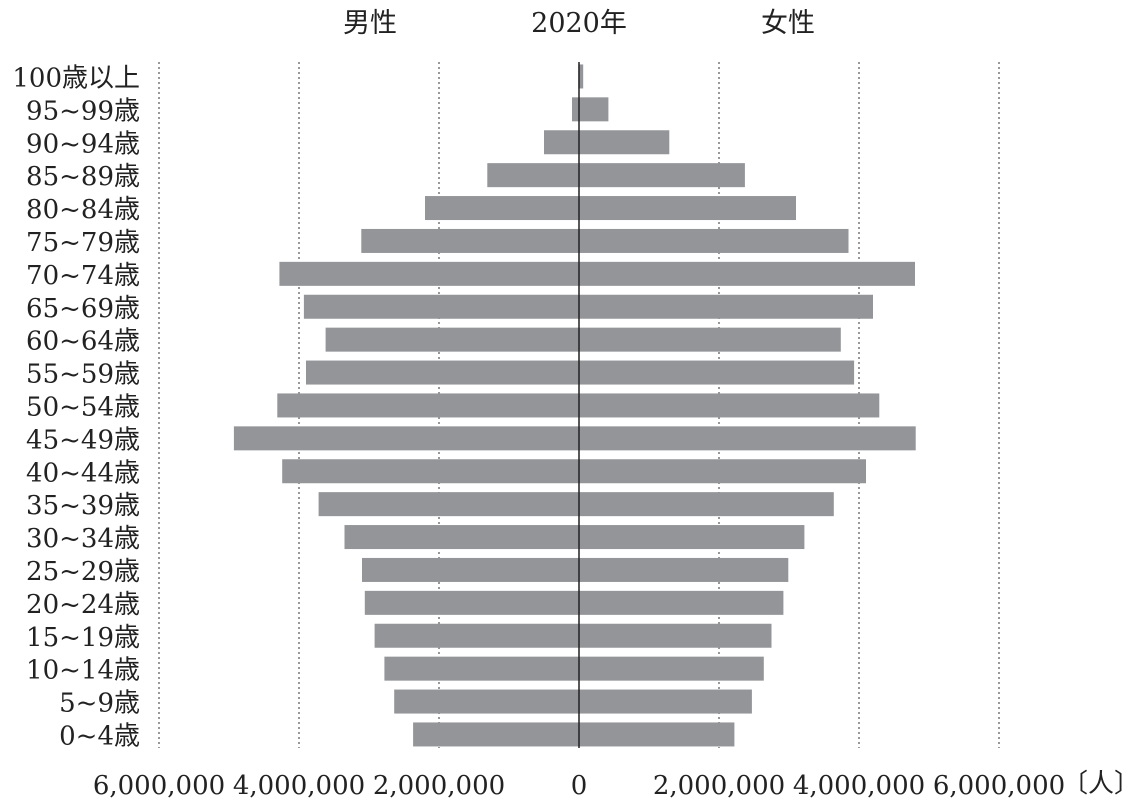 This screenshot has width=1142, height=805. What do you see at coordinates (83, 375) in the screenshot?
I see `category-label: 55~59歳` at bounding box center [83, 375].